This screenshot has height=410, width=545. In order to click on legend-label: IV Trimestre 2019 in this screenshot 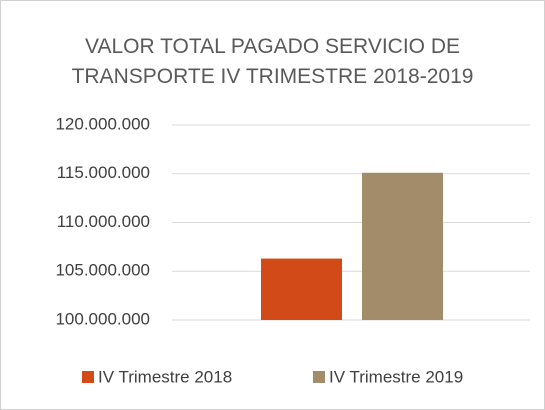, I will do `click(396, 376)`.